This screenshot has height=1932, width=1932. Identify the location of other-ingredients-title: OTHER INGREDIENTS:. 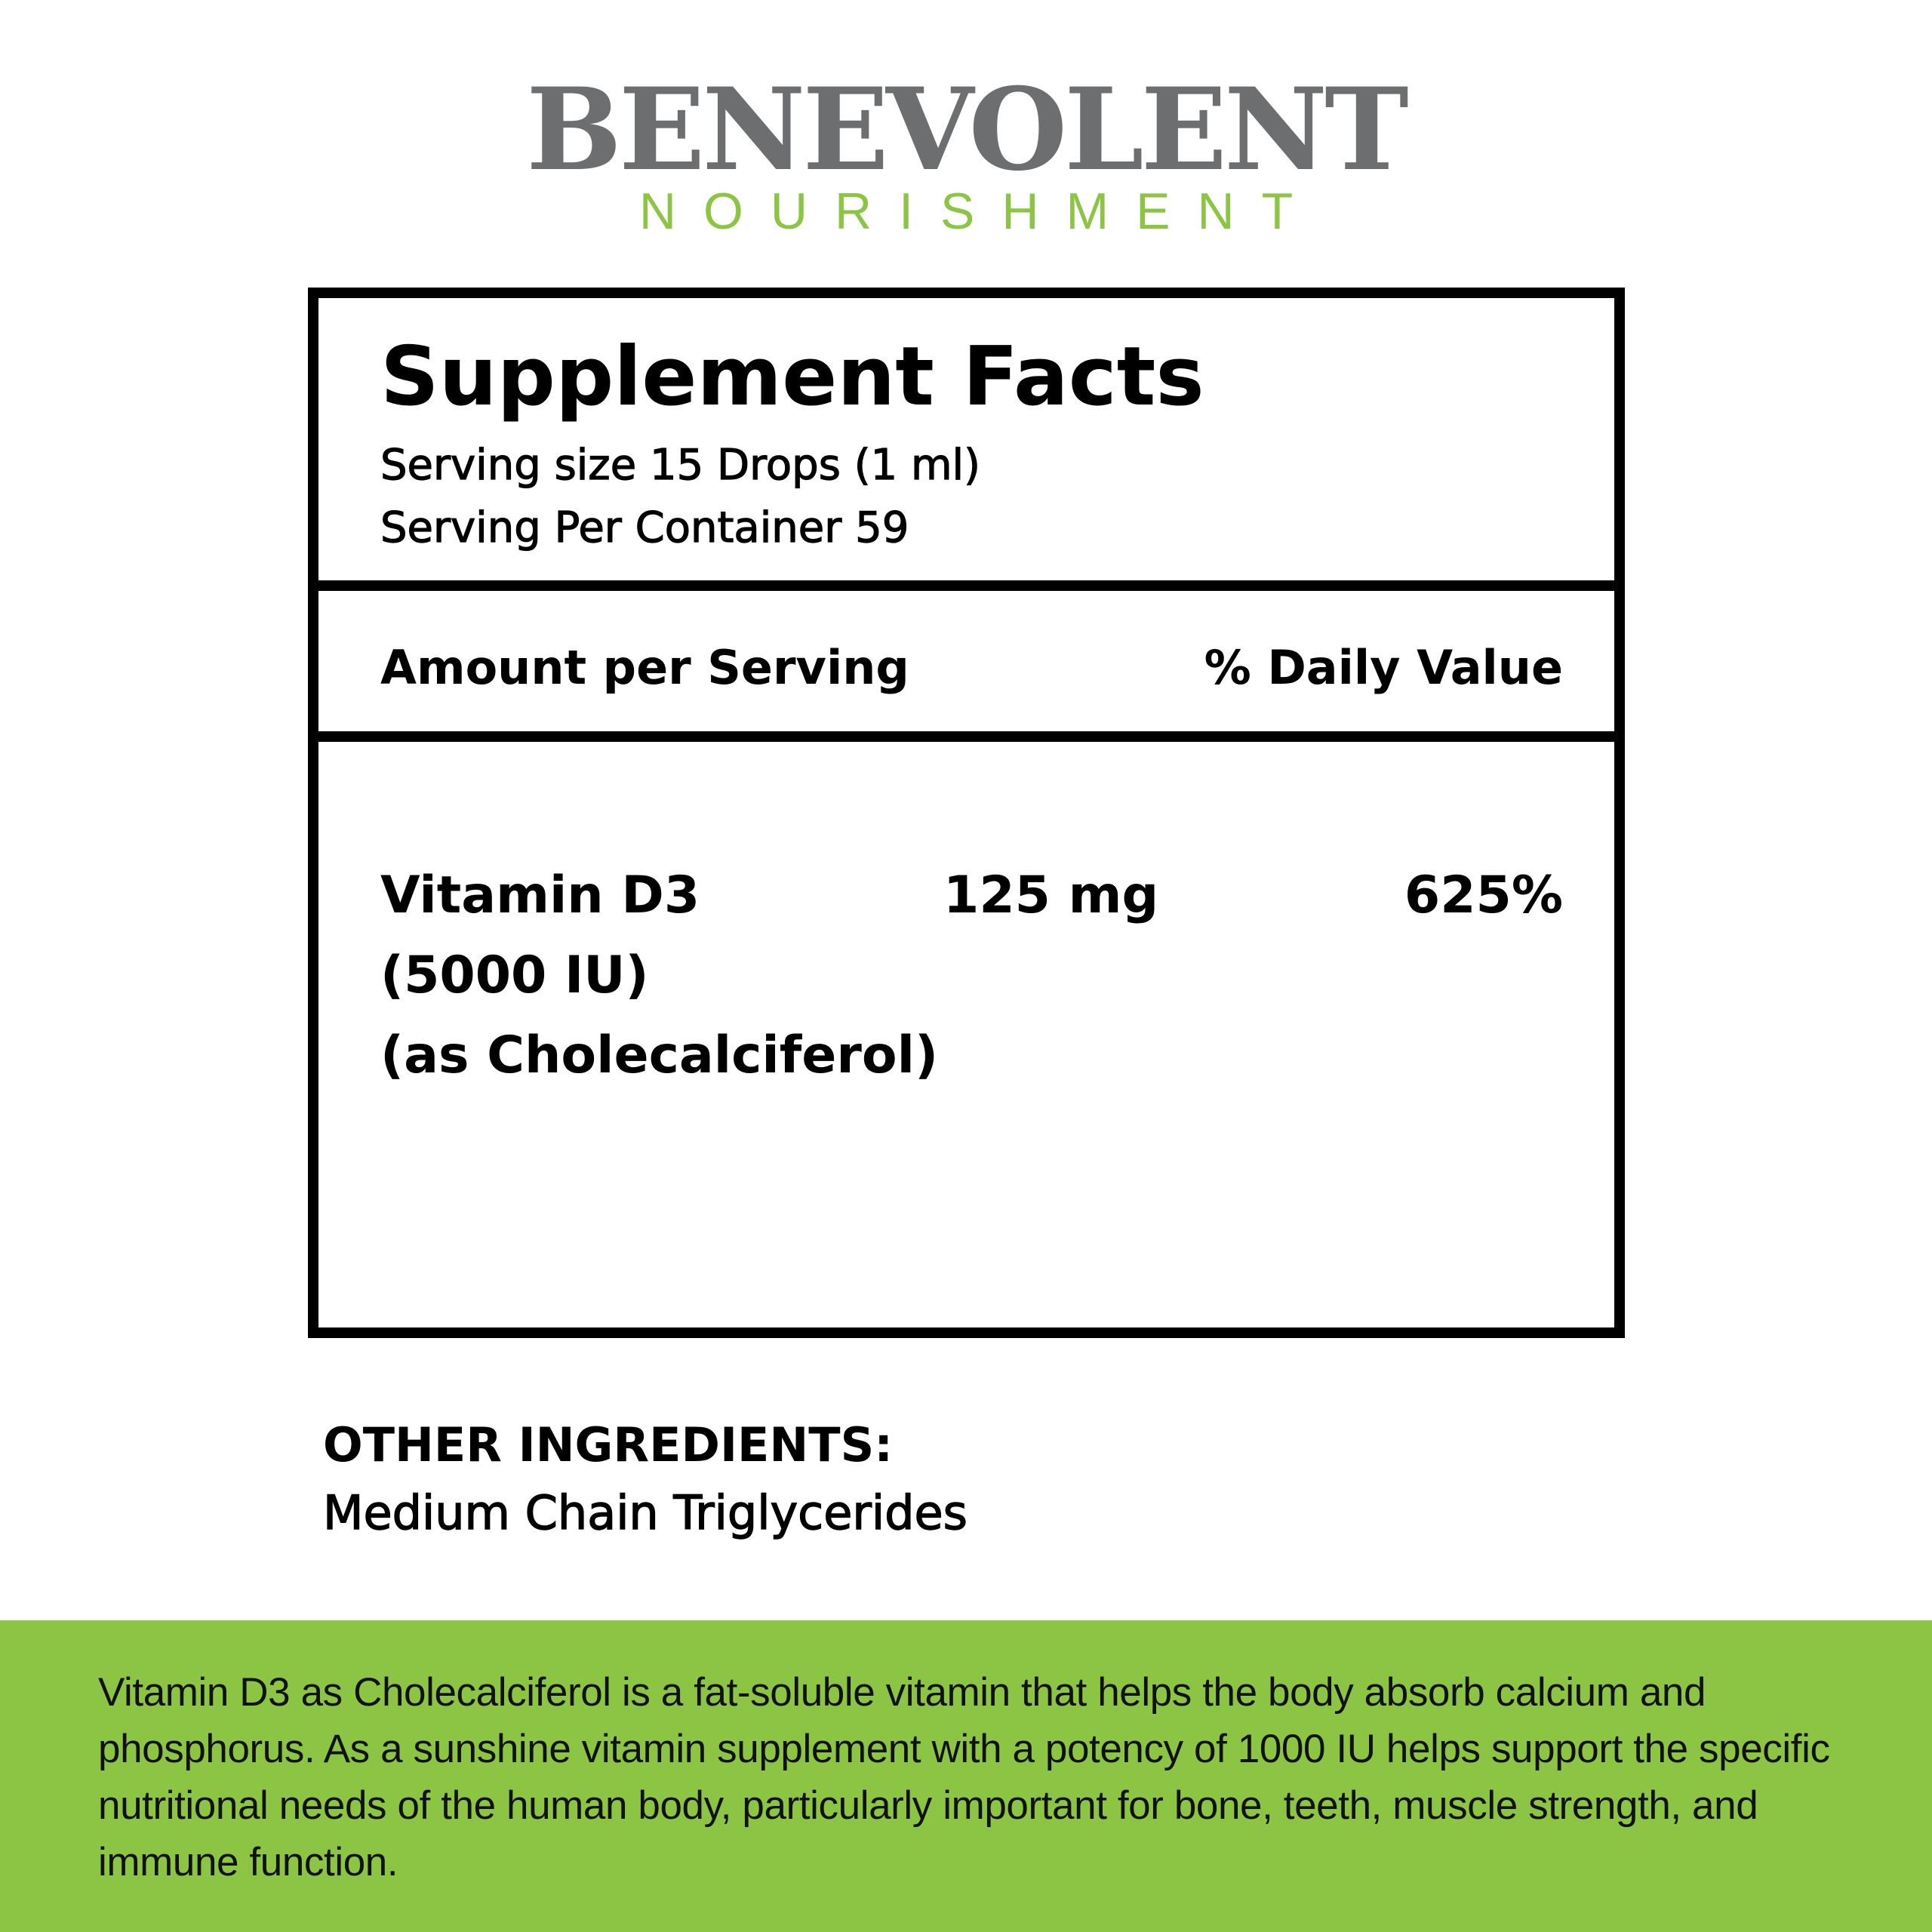
(608, 1444).